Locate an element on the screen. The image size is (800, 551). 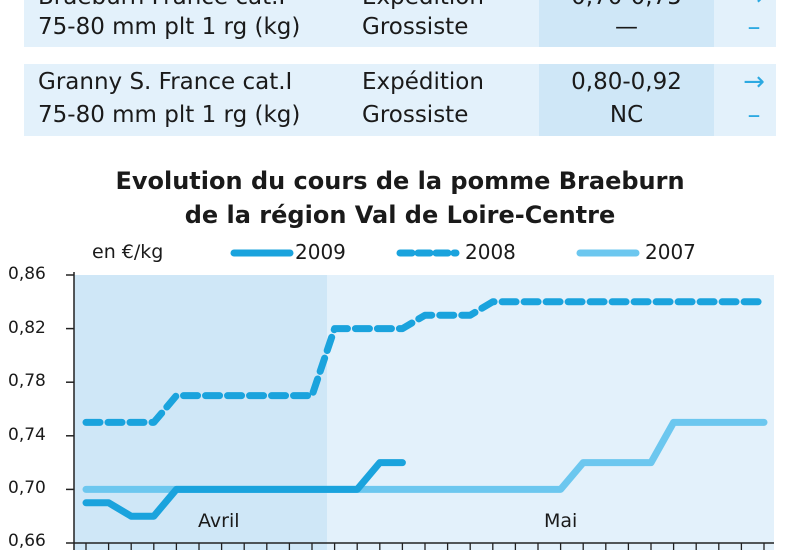
product-name: Granny S. France cat.I is located at coordinates (165, 82).